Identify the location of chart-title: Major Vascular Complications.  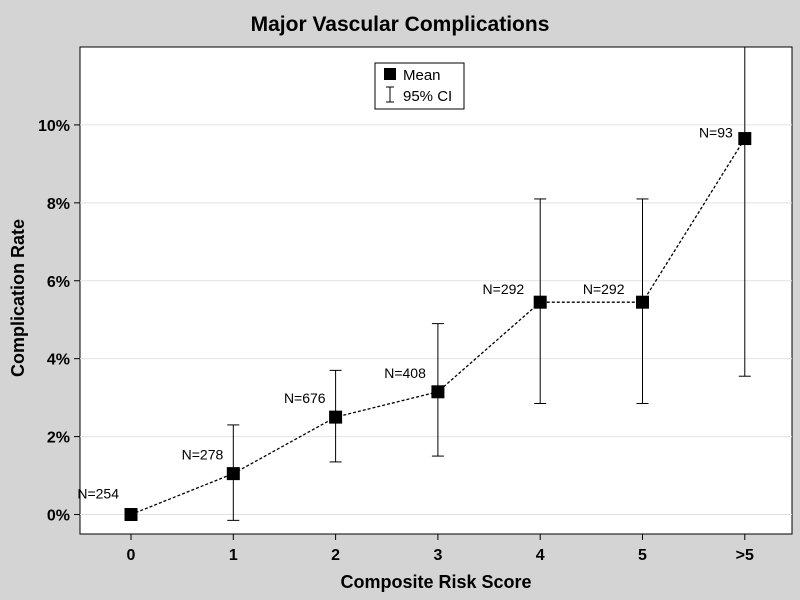
(400, 24).